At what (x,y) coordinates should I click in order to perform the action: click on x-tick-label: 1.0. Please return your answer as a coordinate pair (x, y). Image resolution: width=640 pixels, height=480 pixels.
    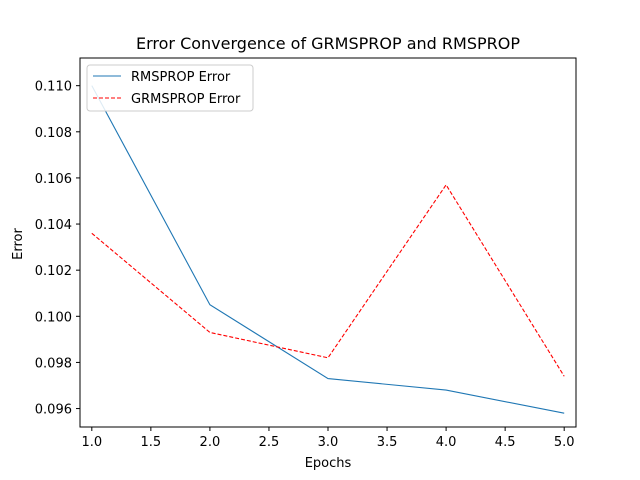
    Looking at the image, I should click on (91, 442).